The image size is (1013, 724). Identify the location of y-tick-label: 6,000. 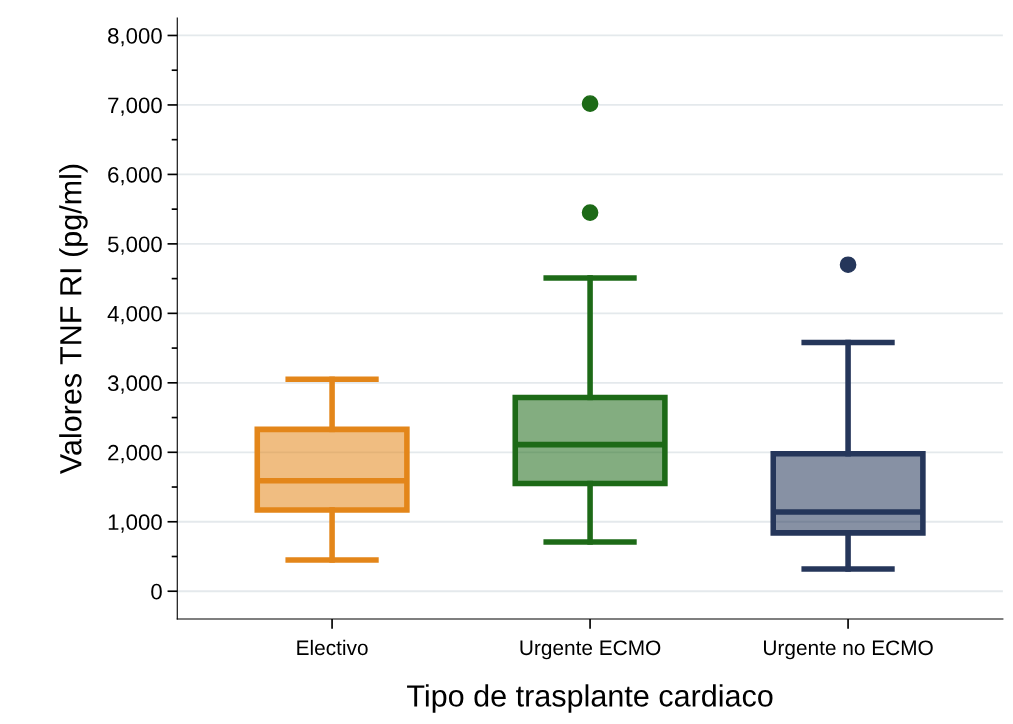
(135, 176).